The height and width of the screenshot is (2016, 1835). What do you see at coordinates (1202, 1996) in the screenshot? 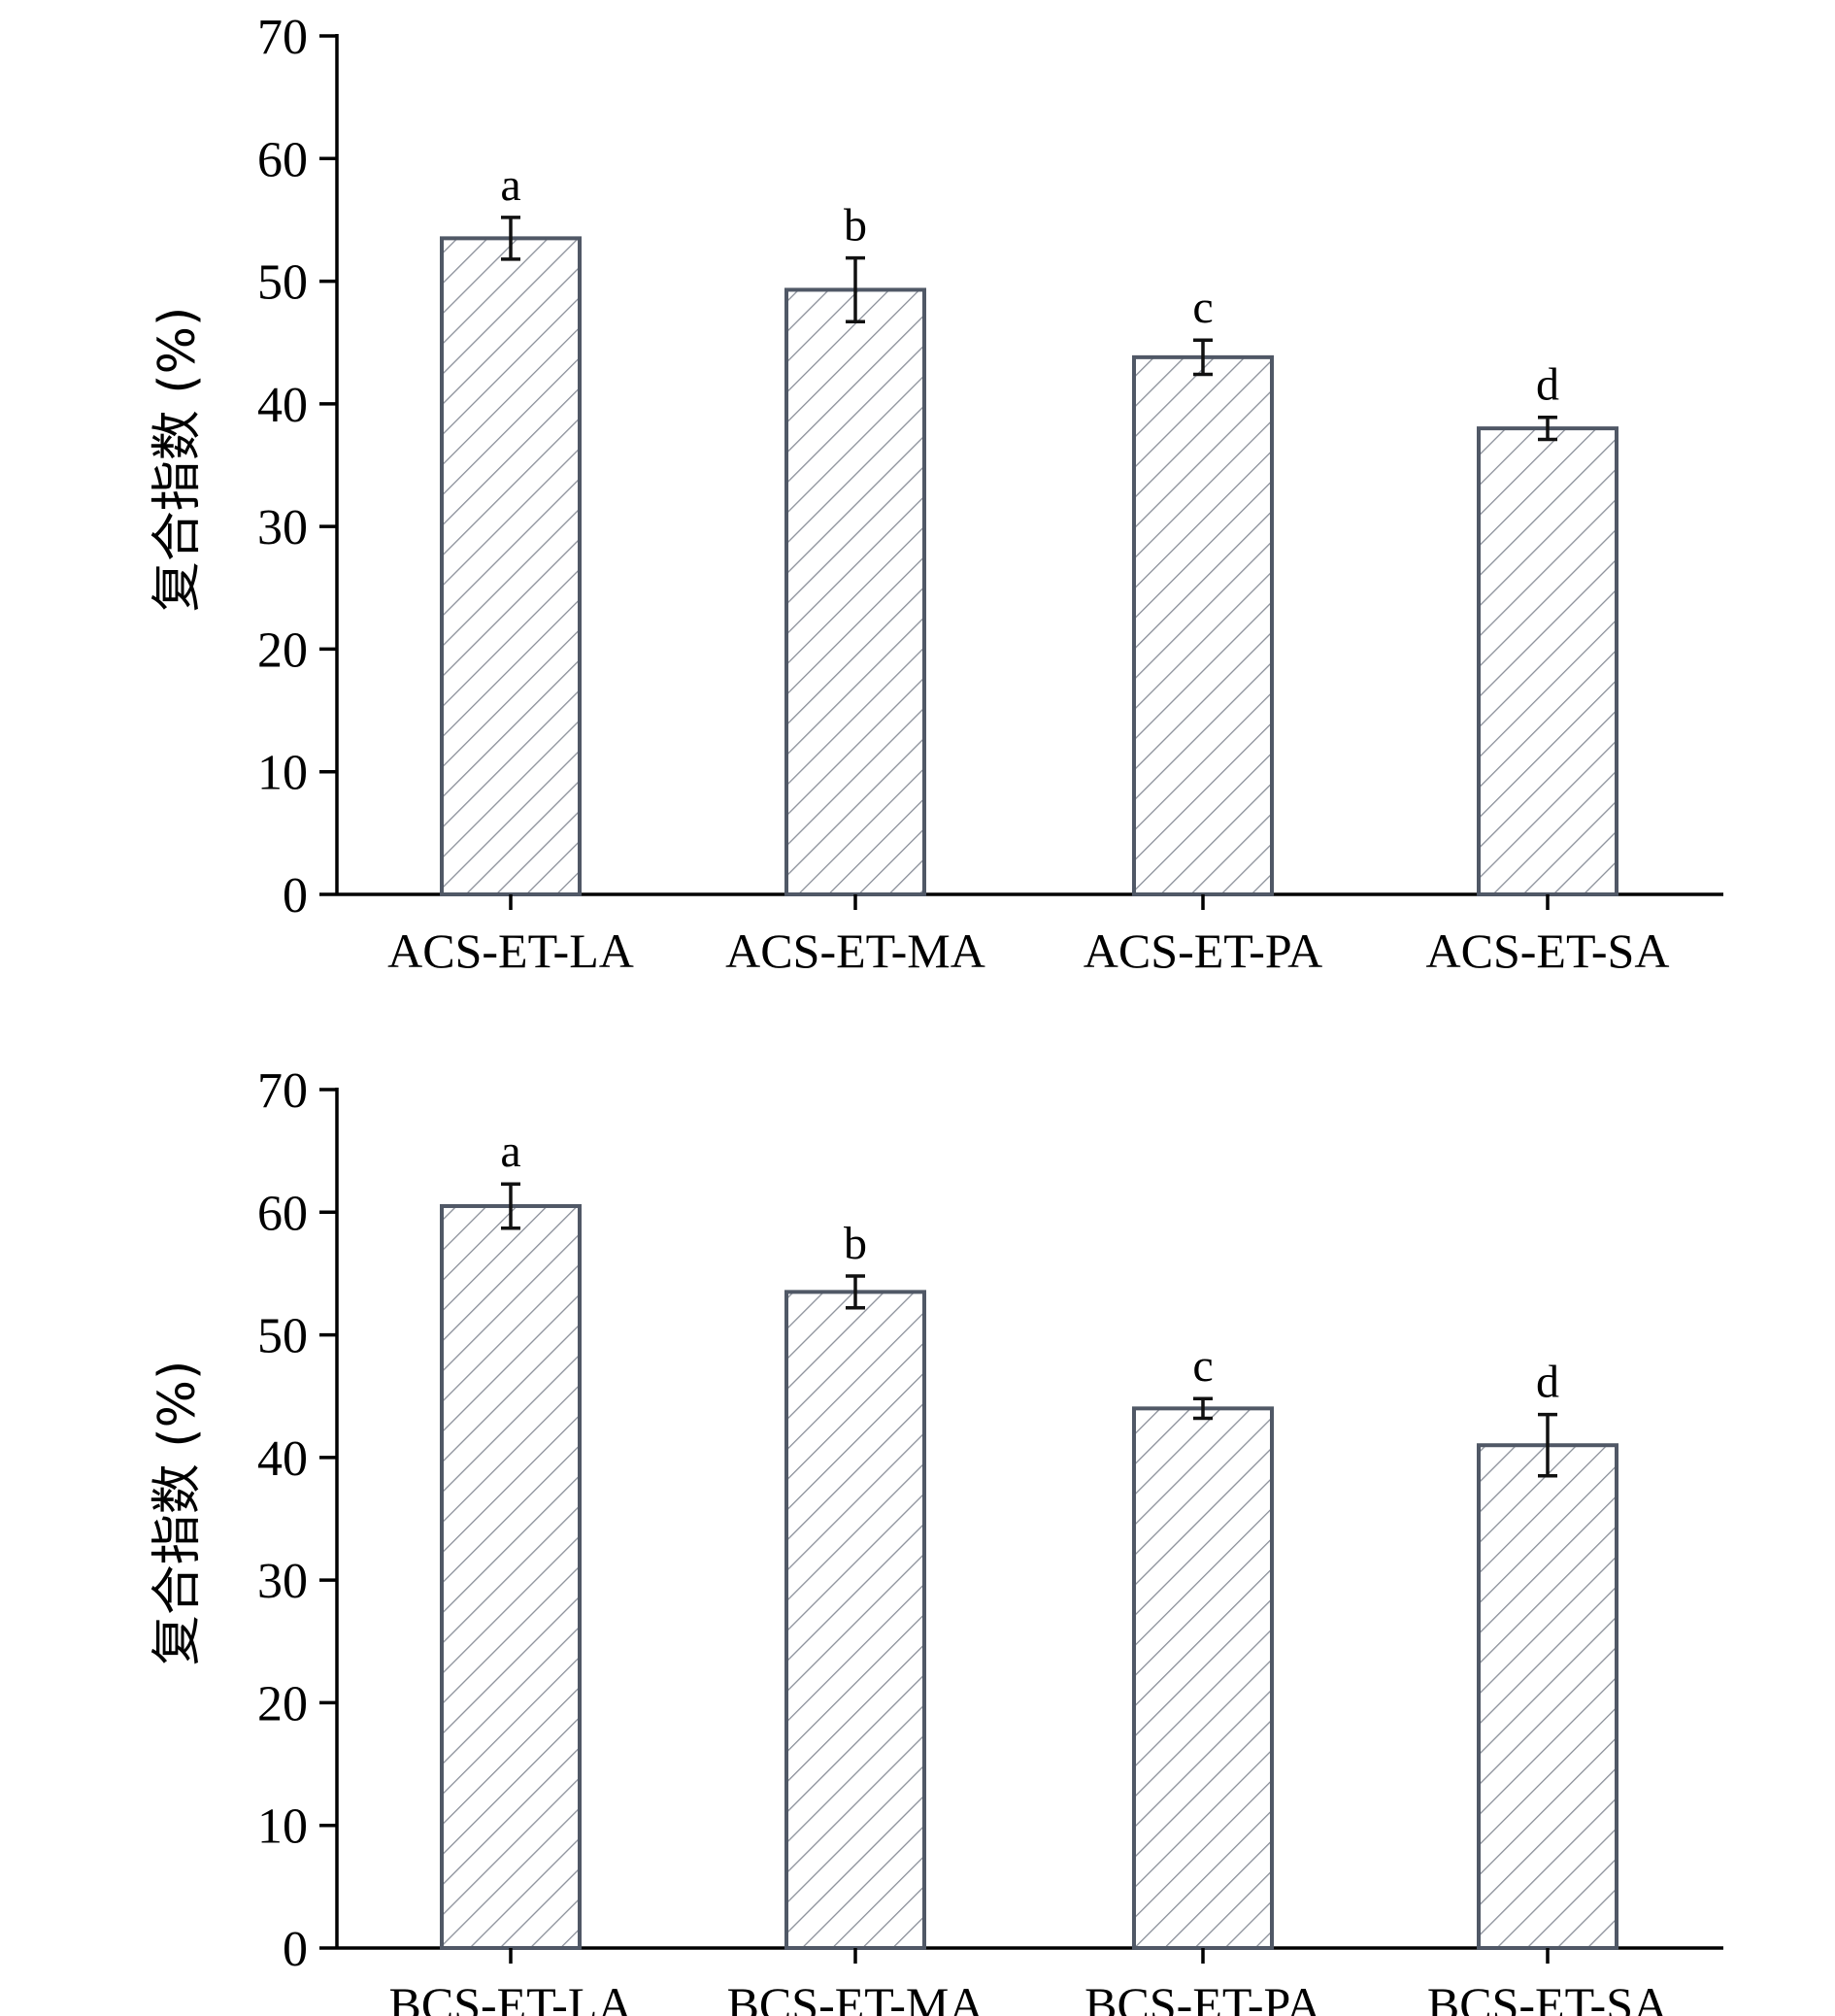
I see `x-tick-label: BCS-ET-PA` at bounding box center [1202, 1996].